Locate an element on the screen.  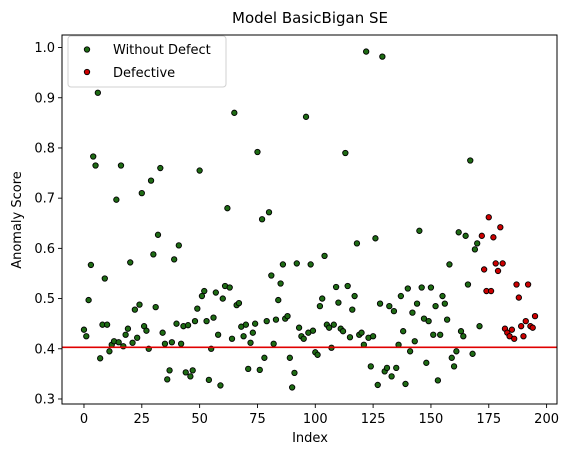
x-tick-label: 150 is located at coordinates (431, 419).